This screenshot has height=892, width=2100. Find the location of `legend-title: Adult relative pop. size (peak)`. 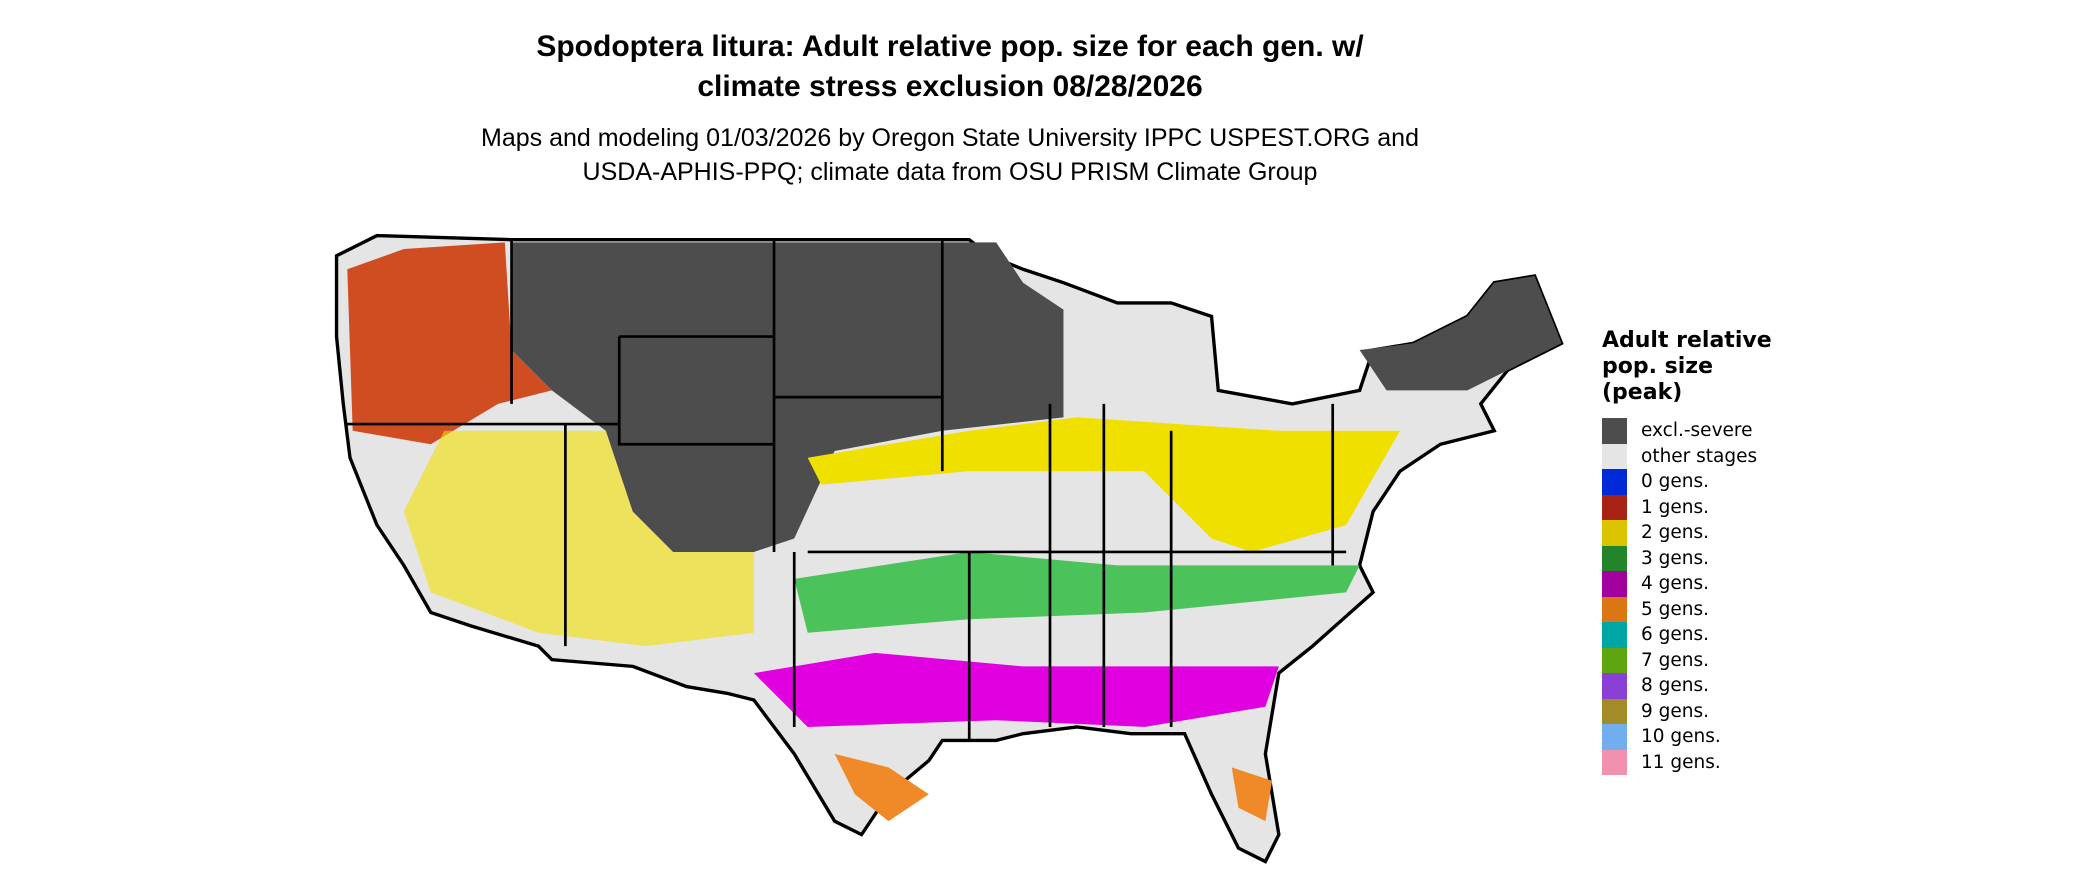

legend-title: Adult relative pop. size (peak) is located at coordinates (1687, 367).